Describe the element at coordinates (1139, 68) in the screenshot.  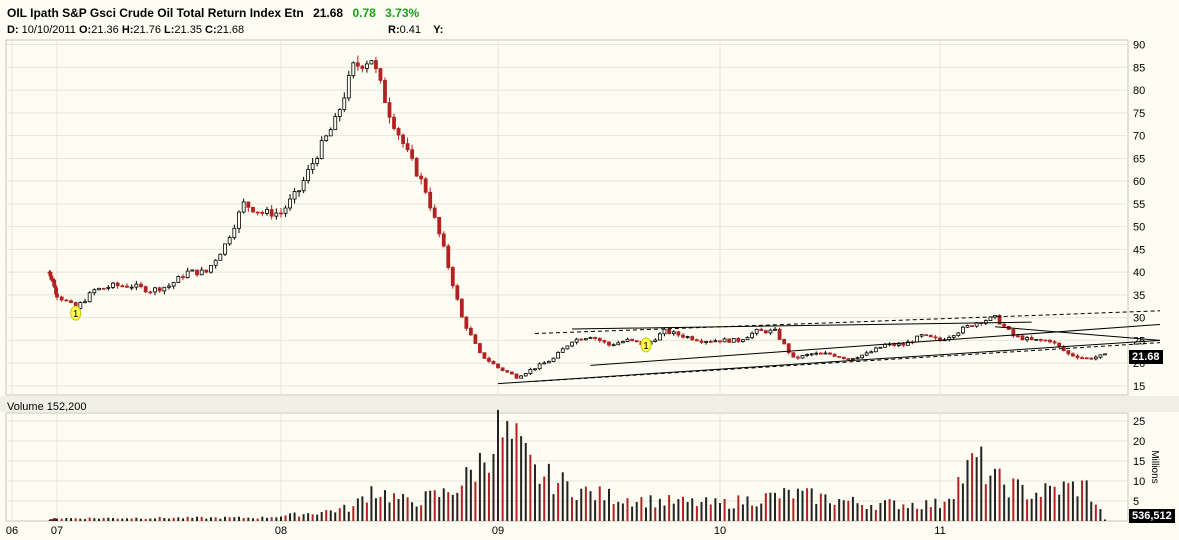
I see `price-axis-tick-label: 85` at that location.